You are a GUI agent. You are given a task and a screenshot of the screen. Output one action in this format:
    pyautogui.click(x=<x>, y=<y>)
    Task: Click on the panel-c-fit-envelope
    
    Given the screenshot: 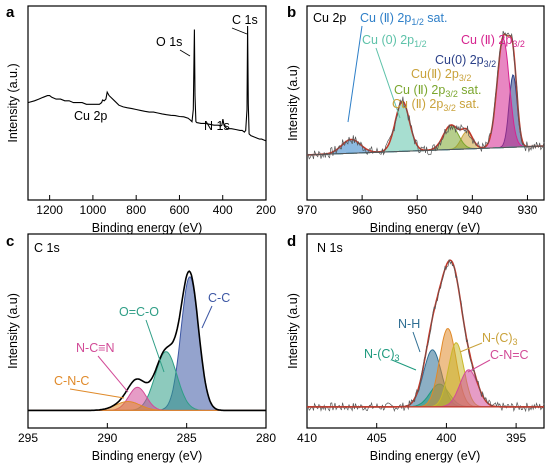 What is the action you would take?
    pyautogui.click(x=147, y=341)
    